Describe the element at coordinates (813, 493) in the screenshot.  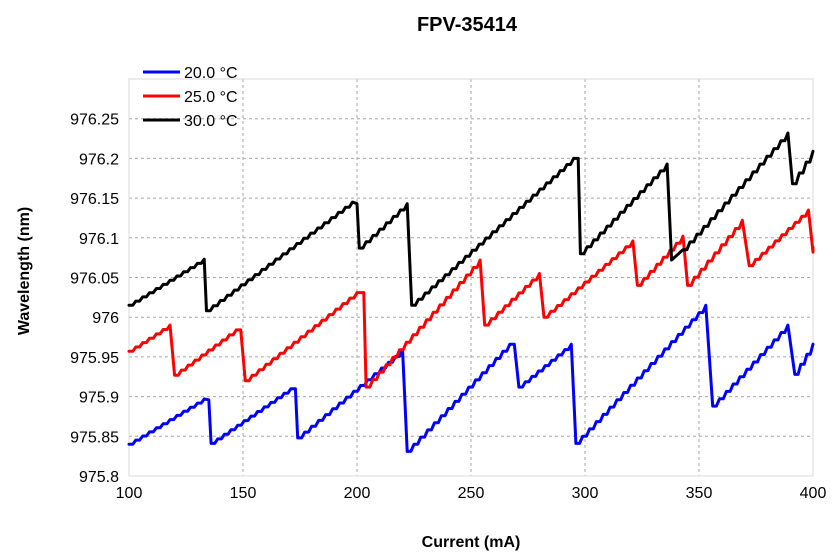
I see `x-tick-label: 400` at that location.